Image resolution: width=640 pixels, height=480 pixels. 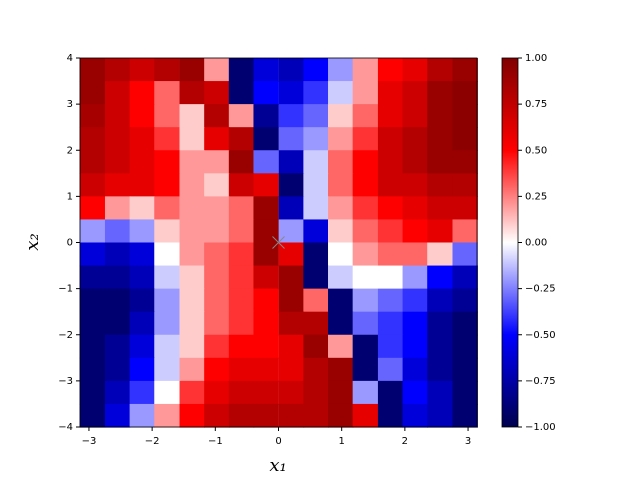 I want to click on colorbar-tick-label: 0.50, so click(x=536, y=150).